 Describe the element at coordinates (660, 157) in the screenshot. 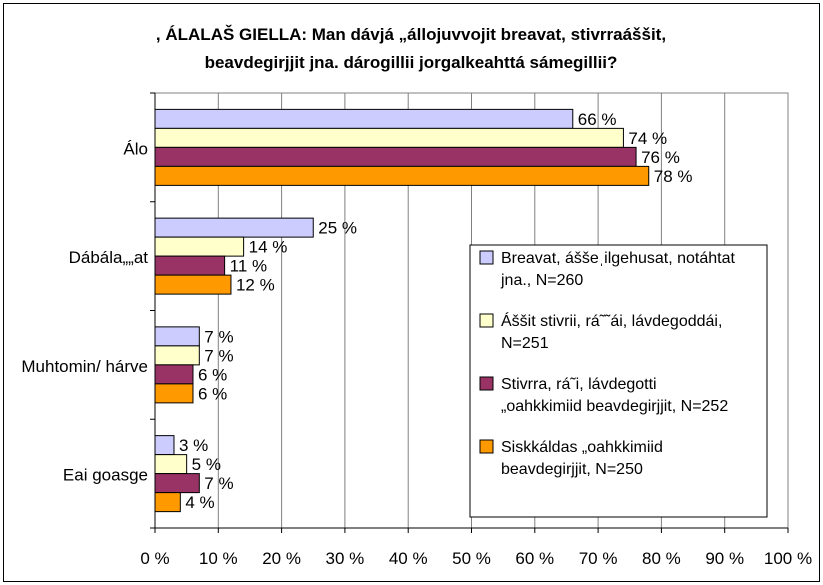

I see `data-label: 76 %` at that location.